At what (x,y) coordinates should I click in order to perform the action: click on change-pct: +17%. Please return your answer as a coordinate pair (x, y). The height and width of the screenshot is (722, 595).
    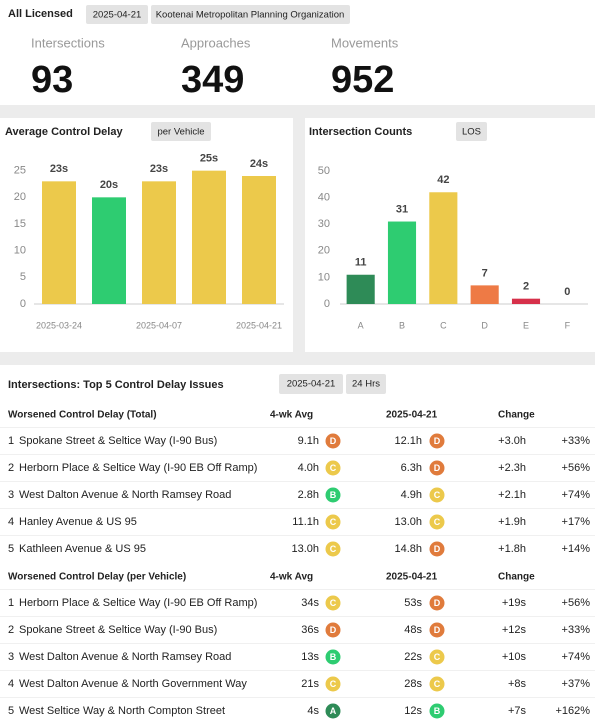
    Looking at the image, I should click on (576, 522).